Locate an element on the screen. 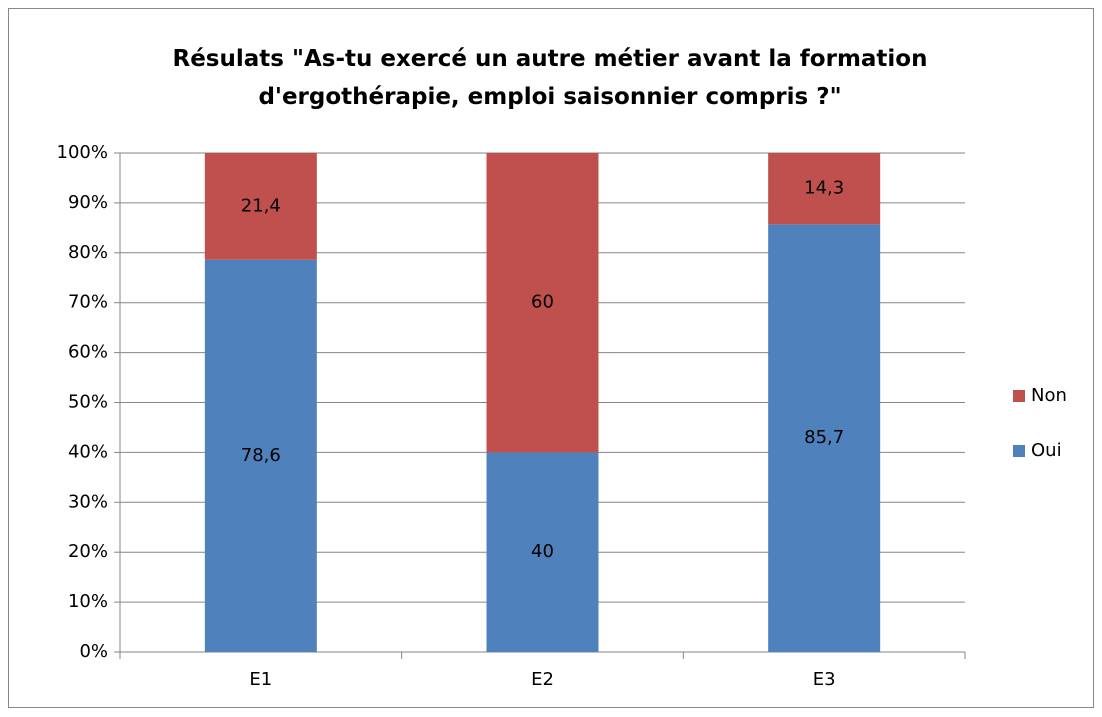  y-tick-label: 70% is located at coordinates (88, 302).